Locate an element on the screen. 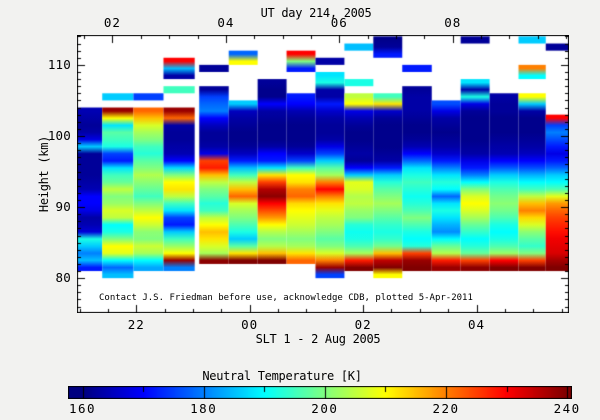  bottom-axis-tick-label: 04 is located at coordinates (477, 324).